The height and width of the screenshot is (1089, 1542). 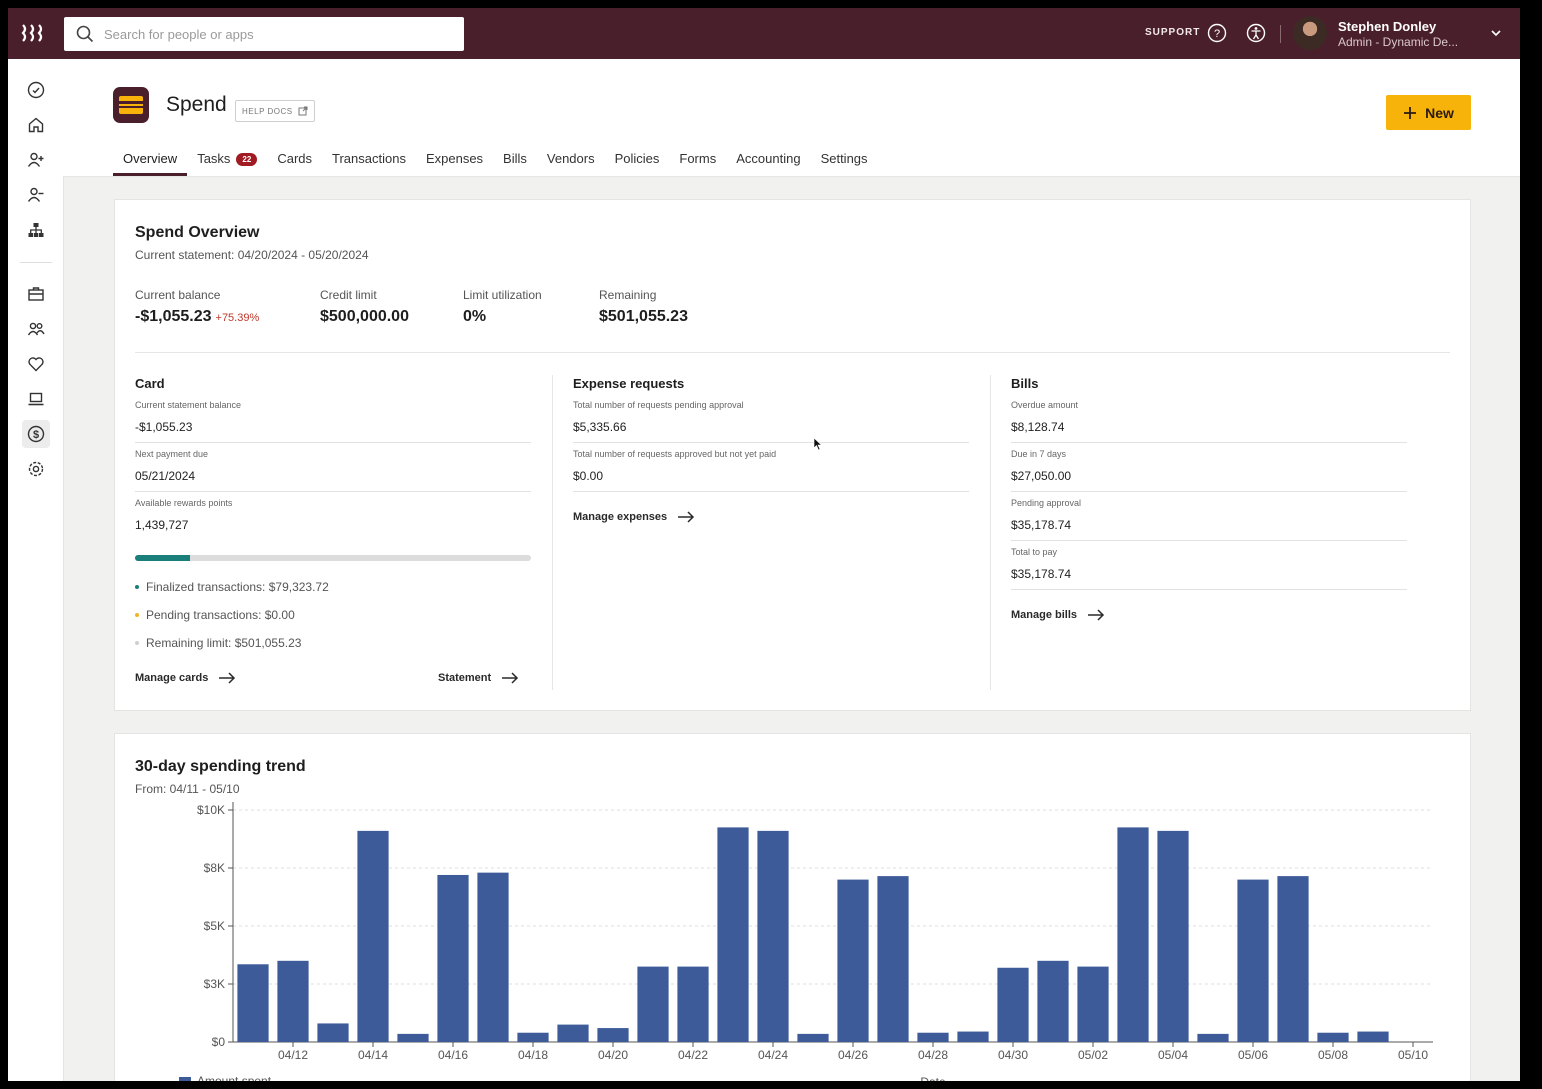 I want to click on page-title: Spend, so click(x=196, y=104).